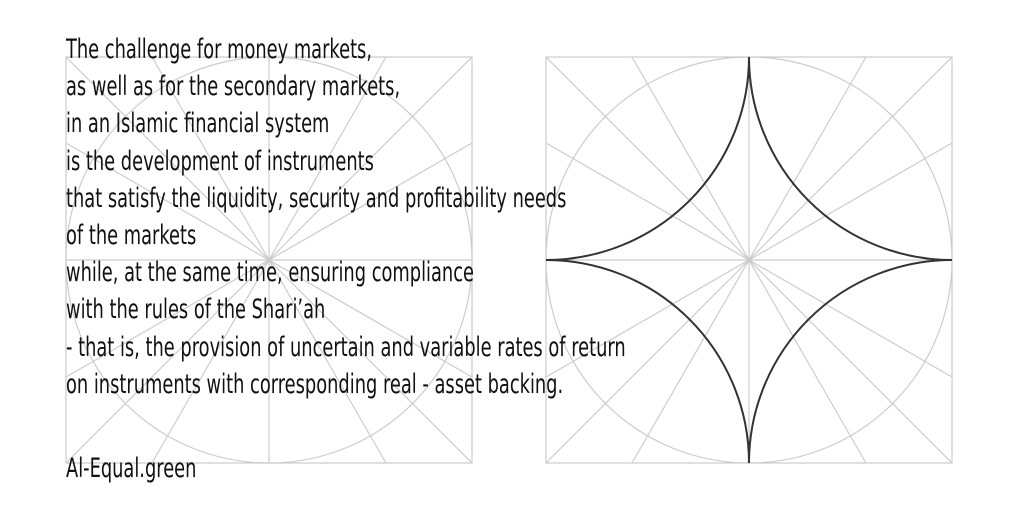  Describe the element at coordinates (198, 124) in the screenshot. I see `quote-line: in an Islamic financial system` at that location.